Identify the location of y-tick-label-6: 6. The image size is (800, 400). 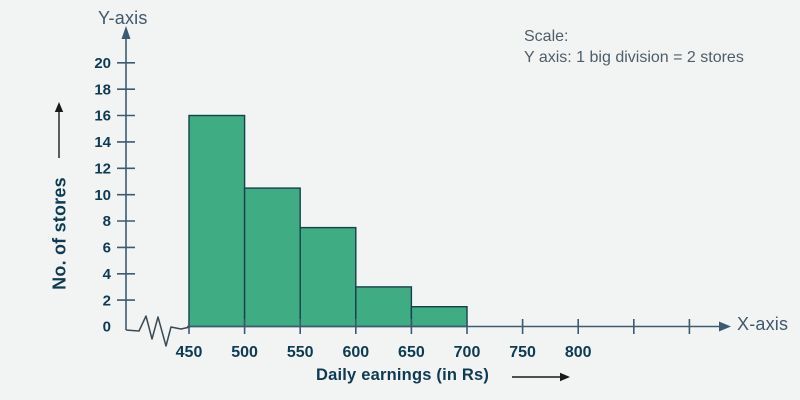
(107, 248).